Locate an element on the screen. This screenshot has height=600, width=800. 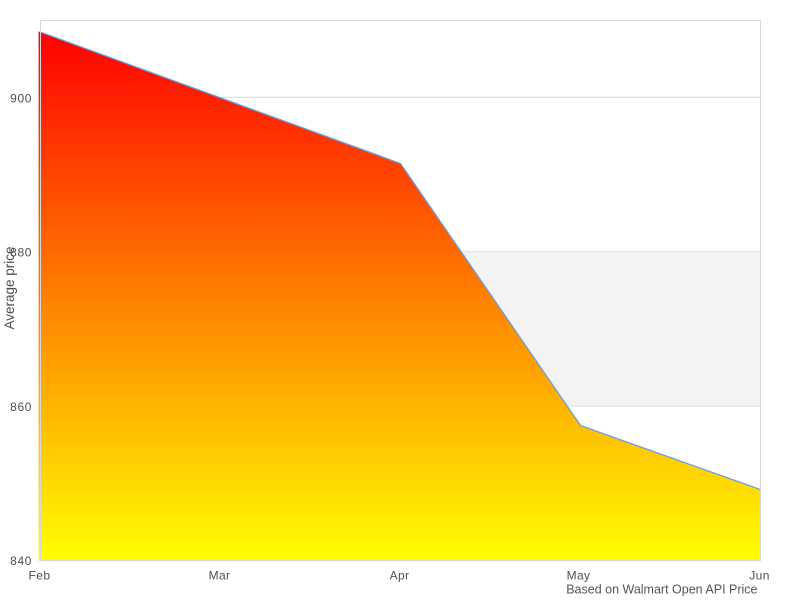
svg-text: 840 is located at coordinates (21, 561).